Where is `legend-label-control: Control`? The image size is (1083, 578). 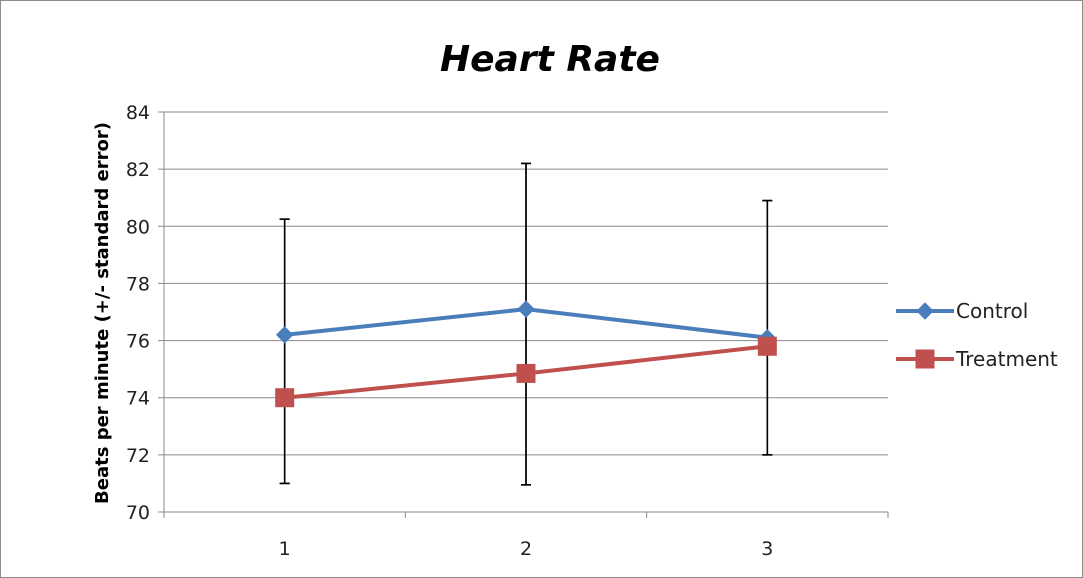 legend-label-control: Control is located at coordinates (992, 311).